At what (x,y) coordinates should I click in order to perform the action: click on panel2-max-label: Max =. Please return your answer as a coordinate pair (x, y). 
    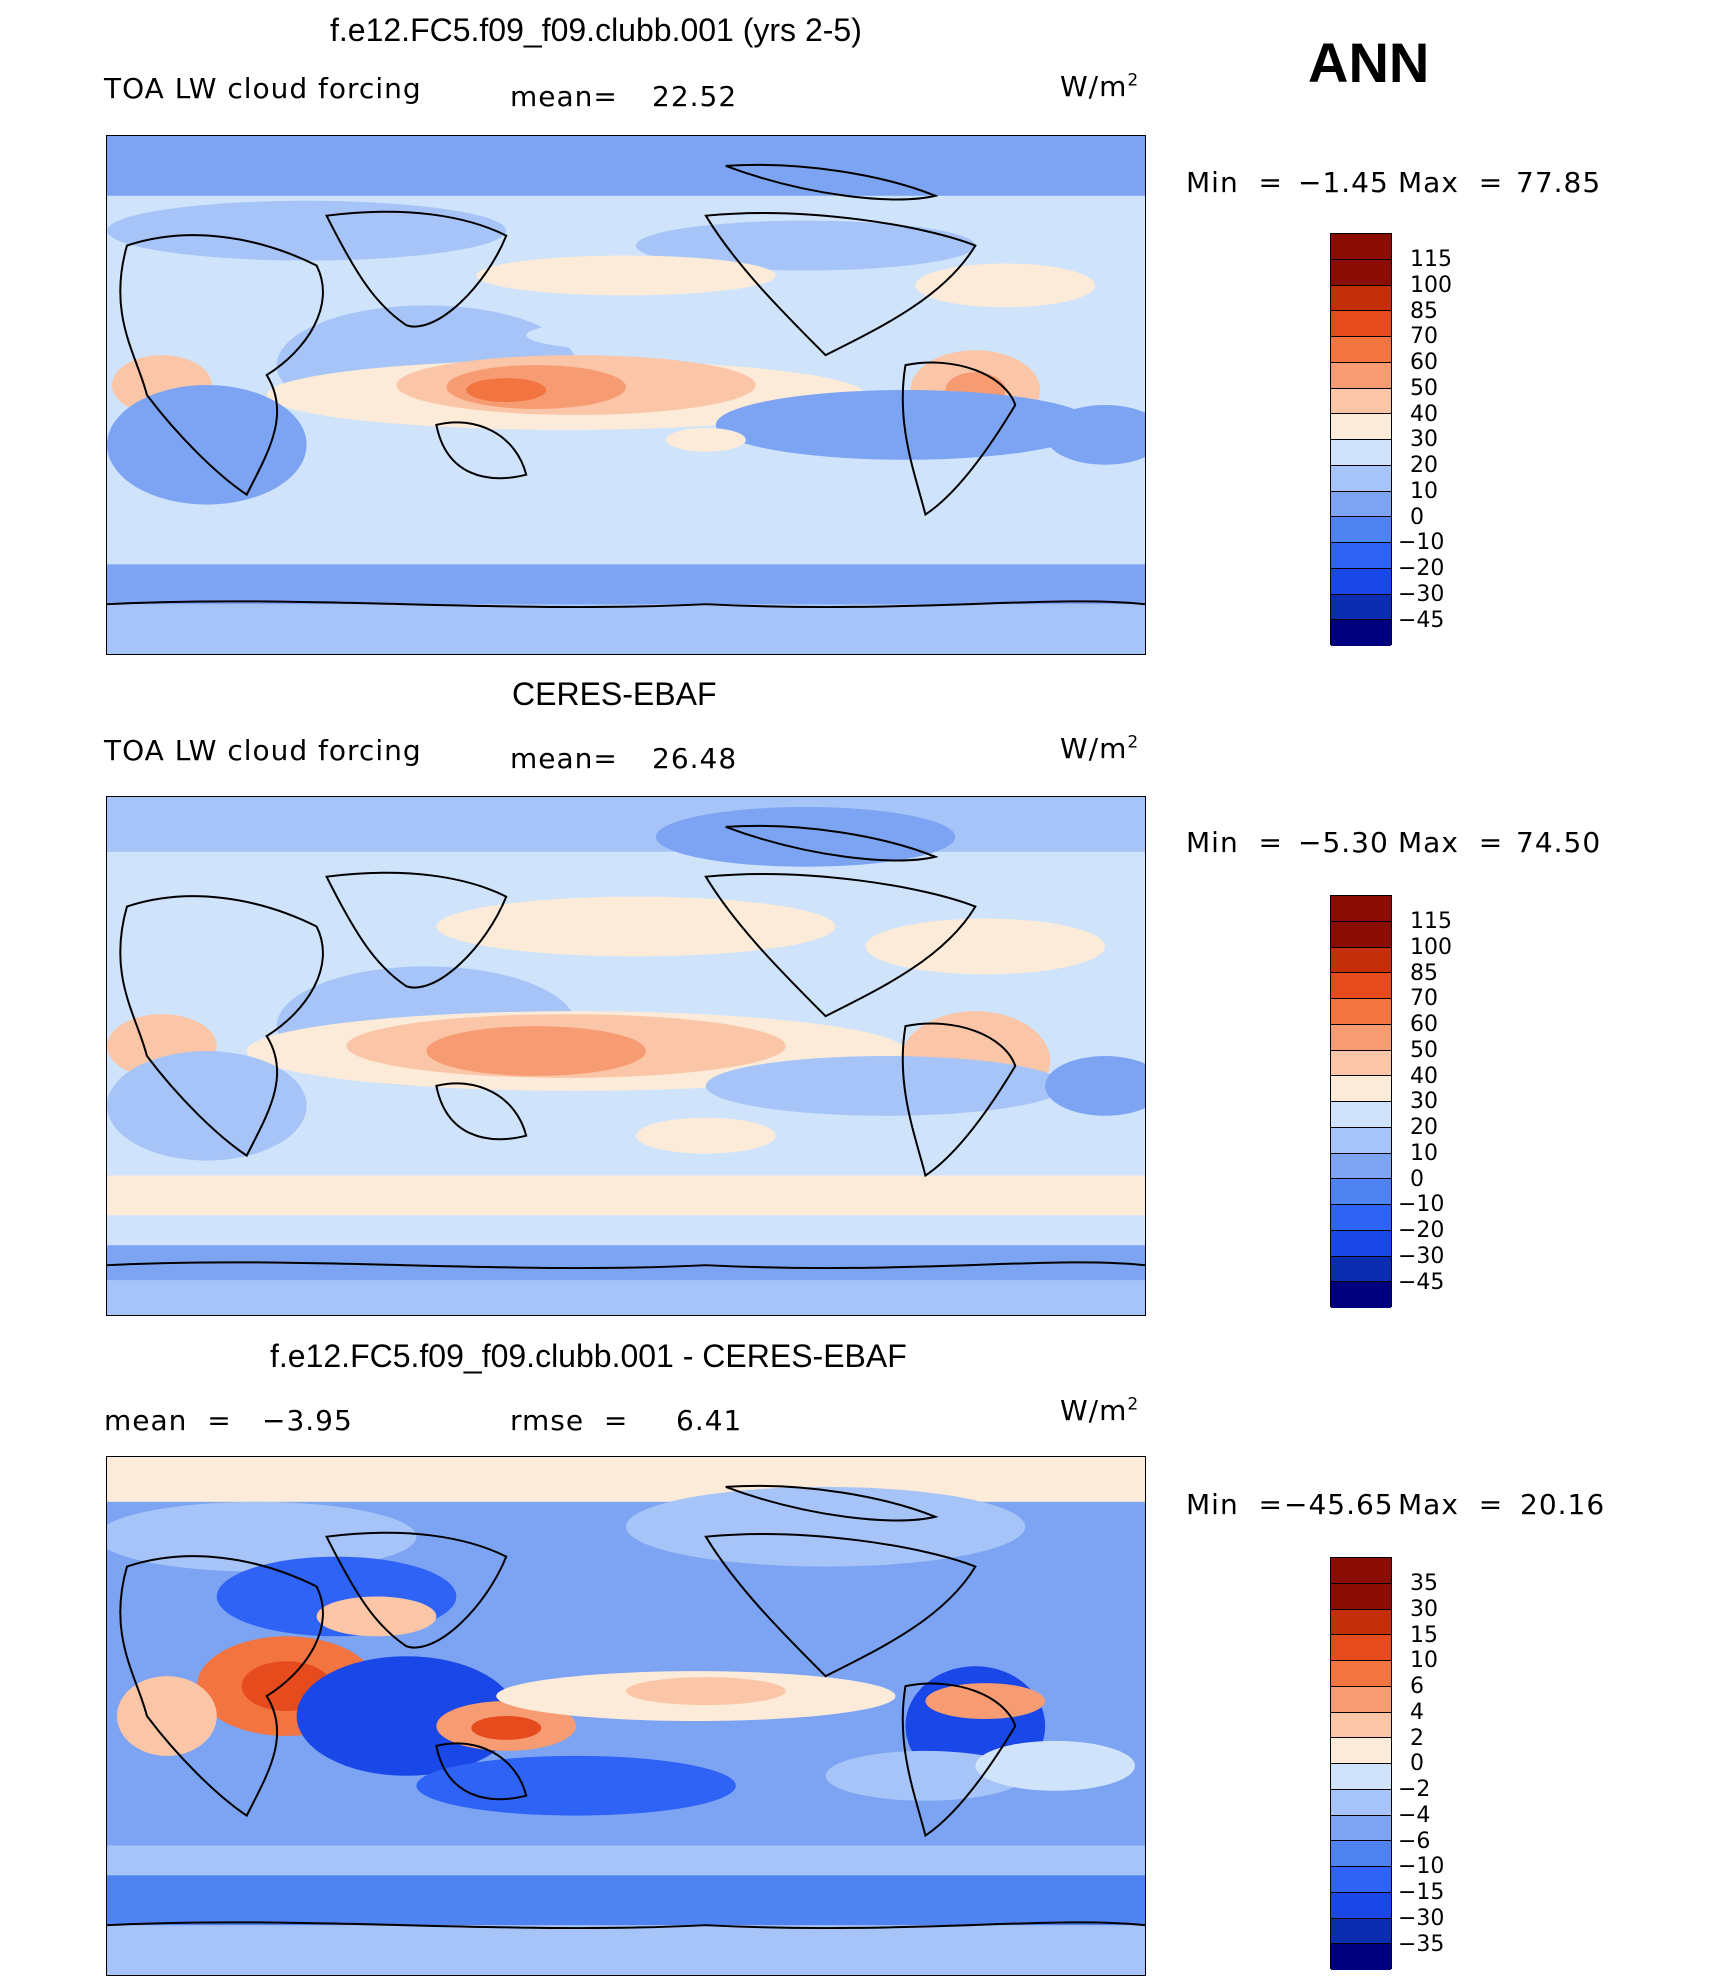
    Looking at the image, I should click on (1451, 842).